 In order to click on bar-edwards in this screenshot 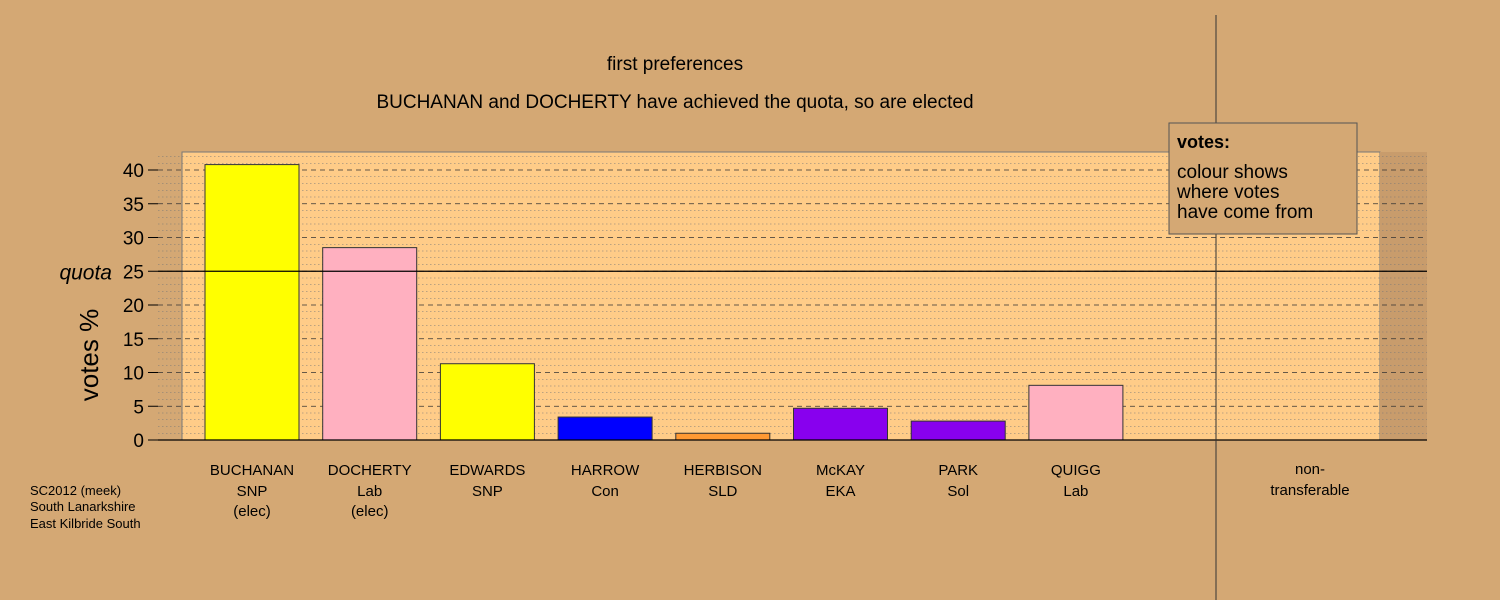, I will do `click(487, 402)`.